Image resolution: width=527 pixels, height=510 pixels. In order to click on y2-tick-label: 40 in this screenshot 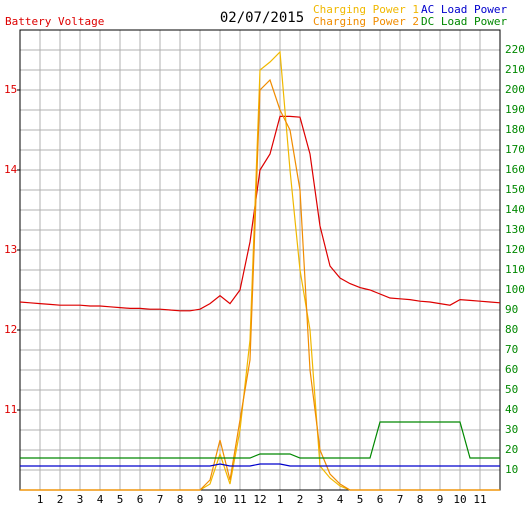, I will do `click(511, 409)`.